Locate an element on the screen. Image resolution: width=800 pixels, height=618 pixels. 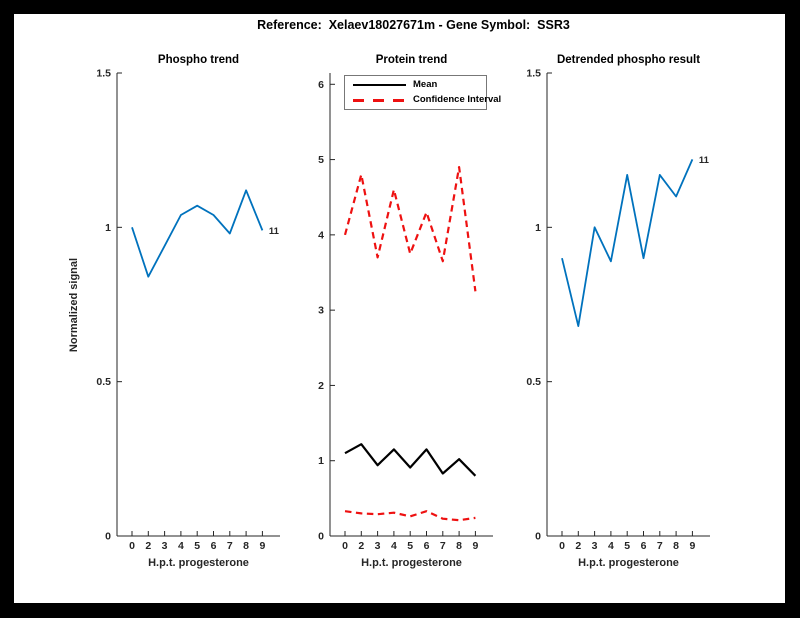
legend-label-confidence-interval: Confidence Interval is located at coordinates (457, 99).